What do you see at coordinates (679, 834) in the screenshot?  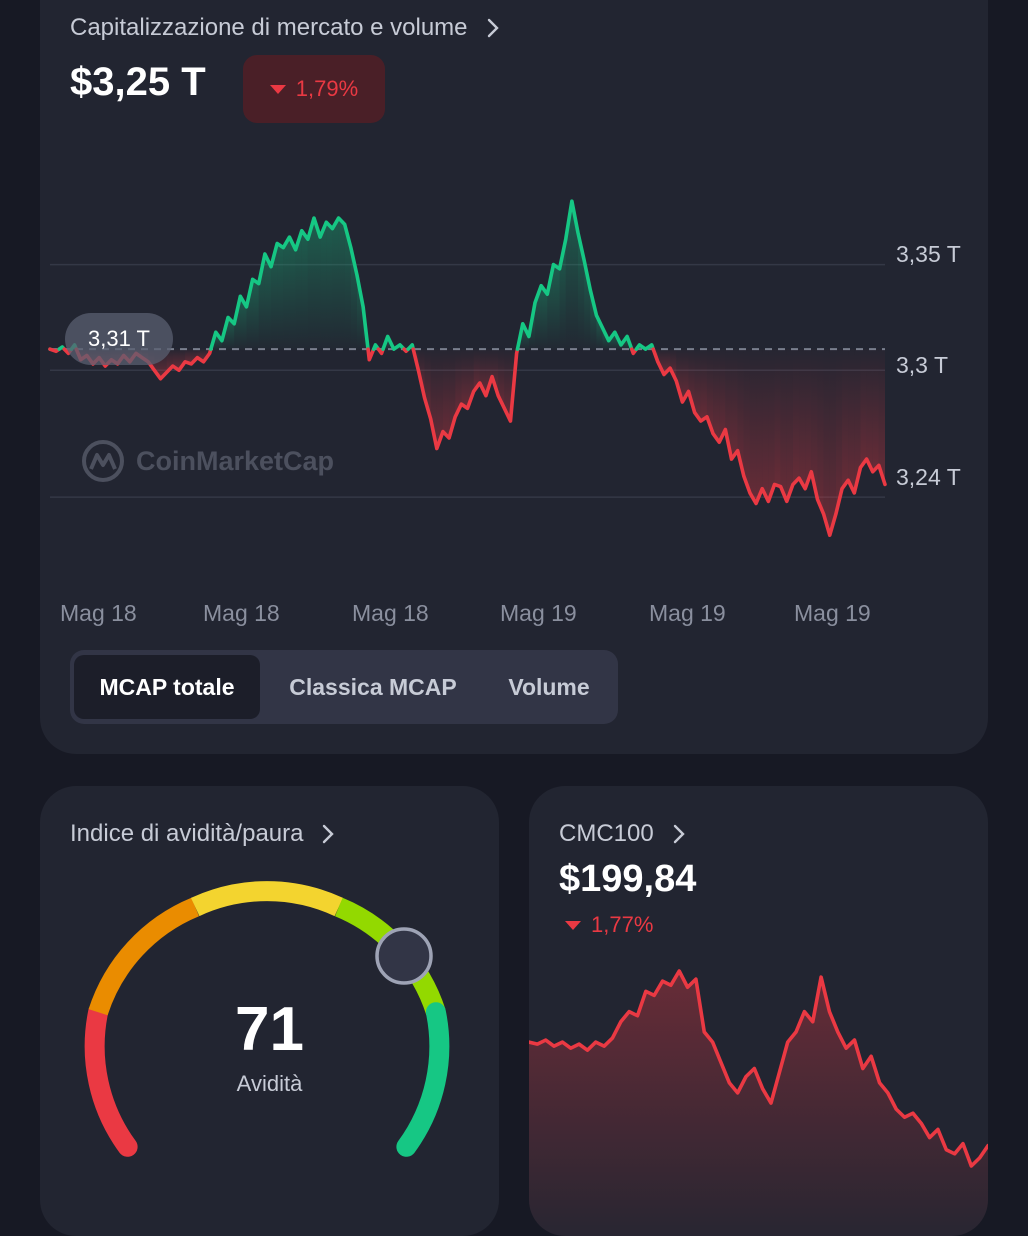 I see `chevron-right-icon` at bounding box center [679, 834].